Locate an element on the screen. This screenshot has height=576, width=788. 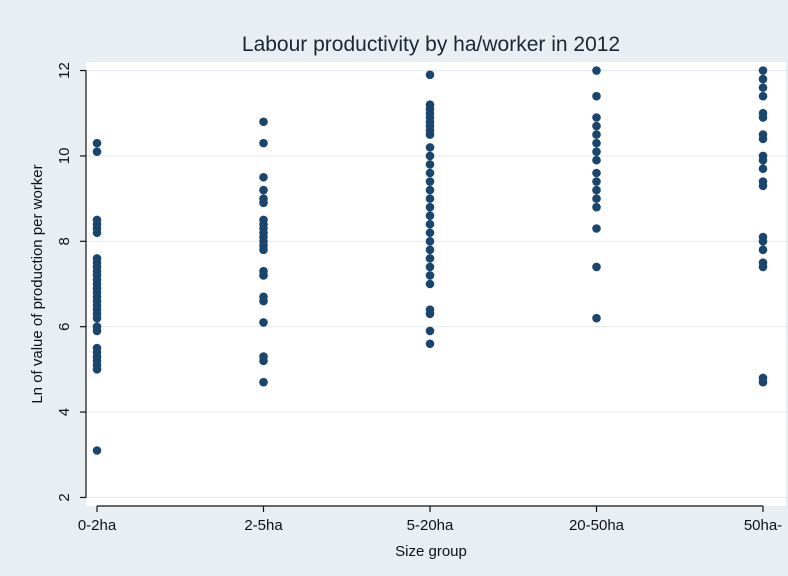
y-axis-label: Ln of value of production per worker is located at coordinates (37, 283).